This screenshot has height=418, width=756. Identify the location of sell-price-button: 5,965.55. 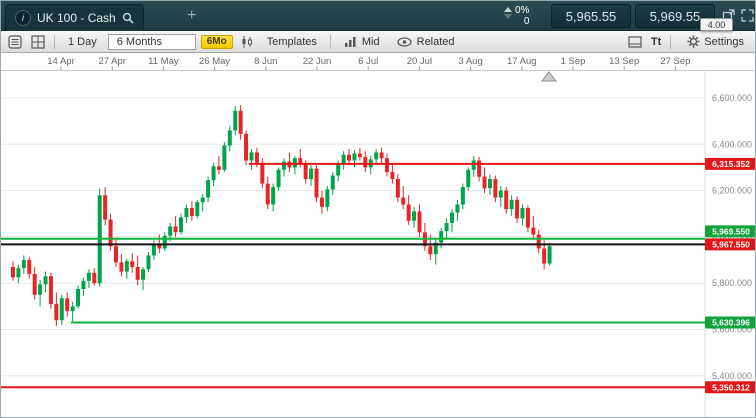
(591, 16).